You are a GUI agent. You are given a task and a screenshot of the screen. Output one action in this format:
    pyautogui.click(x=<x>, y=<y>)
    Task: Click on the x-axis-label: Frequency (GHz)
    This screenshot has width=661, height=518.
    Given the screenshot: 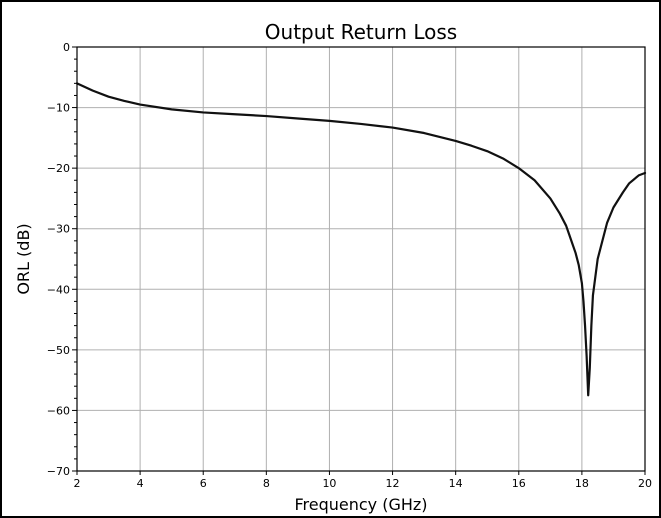 What is the action you would take?
    pyautogui.click(x=360, y=504)
    